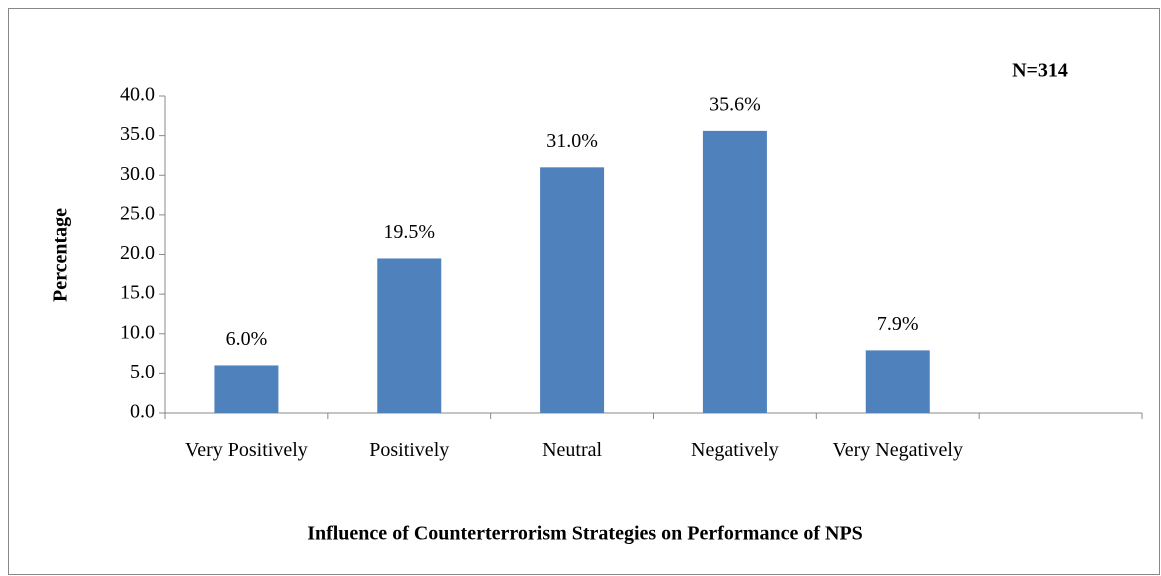  Describe the element at coordinates (137, 253) in the screenshot. I see `y-tick-label: 20.0` at that location.